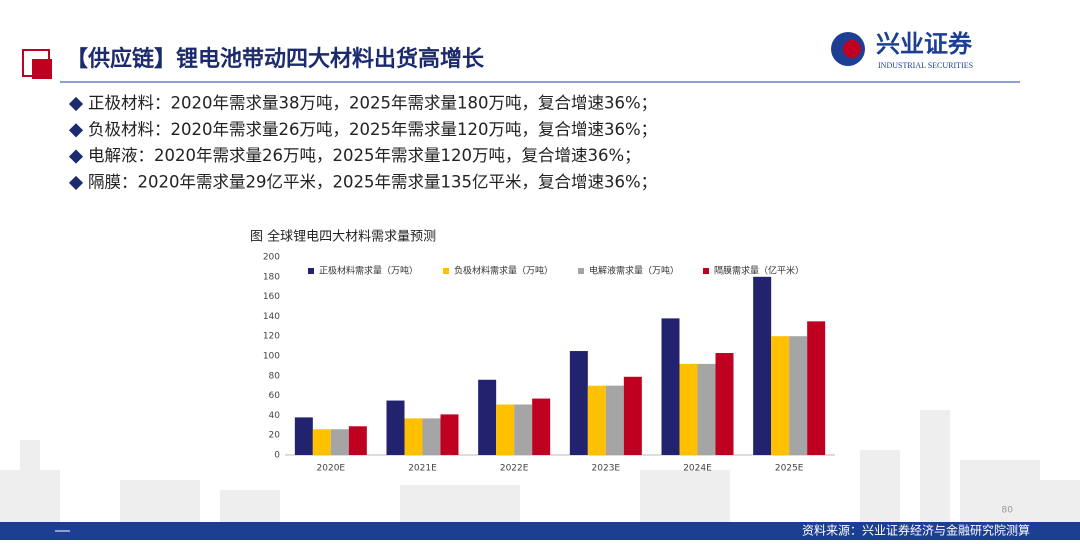  What do you see at coordinates (372, 103) in the screenshot?
I see `bullet-text: 正极材料：2020年需求量38万吨，2025年需求量180万吨，复合增速36%；` at bounding box center [372, 103].